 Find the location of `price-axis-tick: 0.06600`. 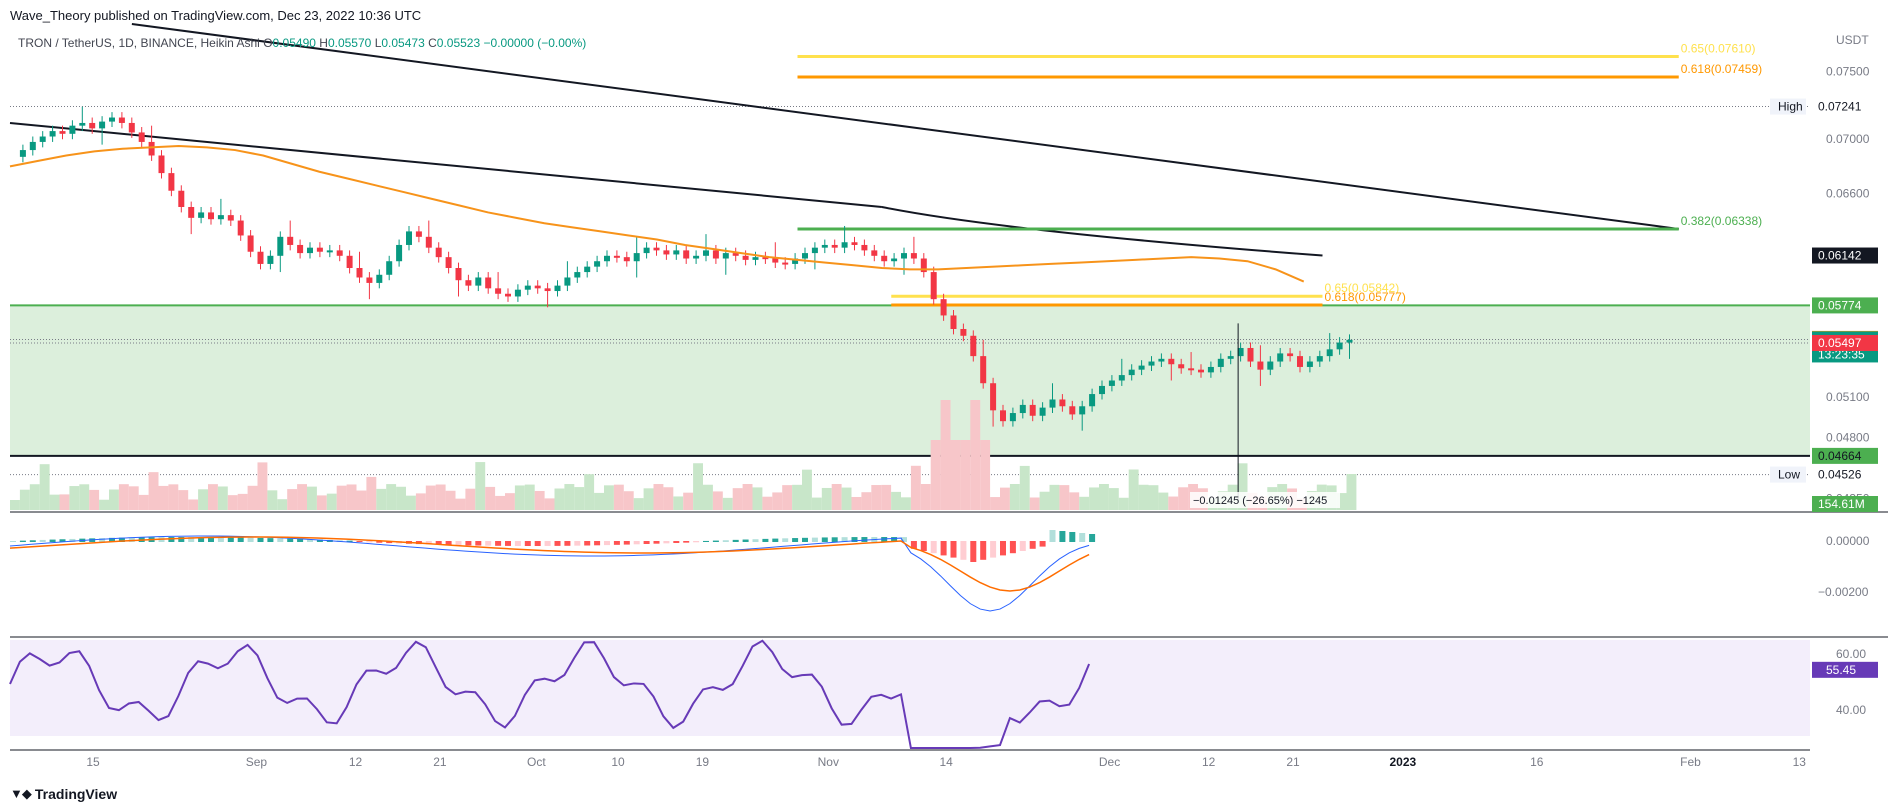

price-axis-tick: 0.06600 is located at coordinates (1848, 193).